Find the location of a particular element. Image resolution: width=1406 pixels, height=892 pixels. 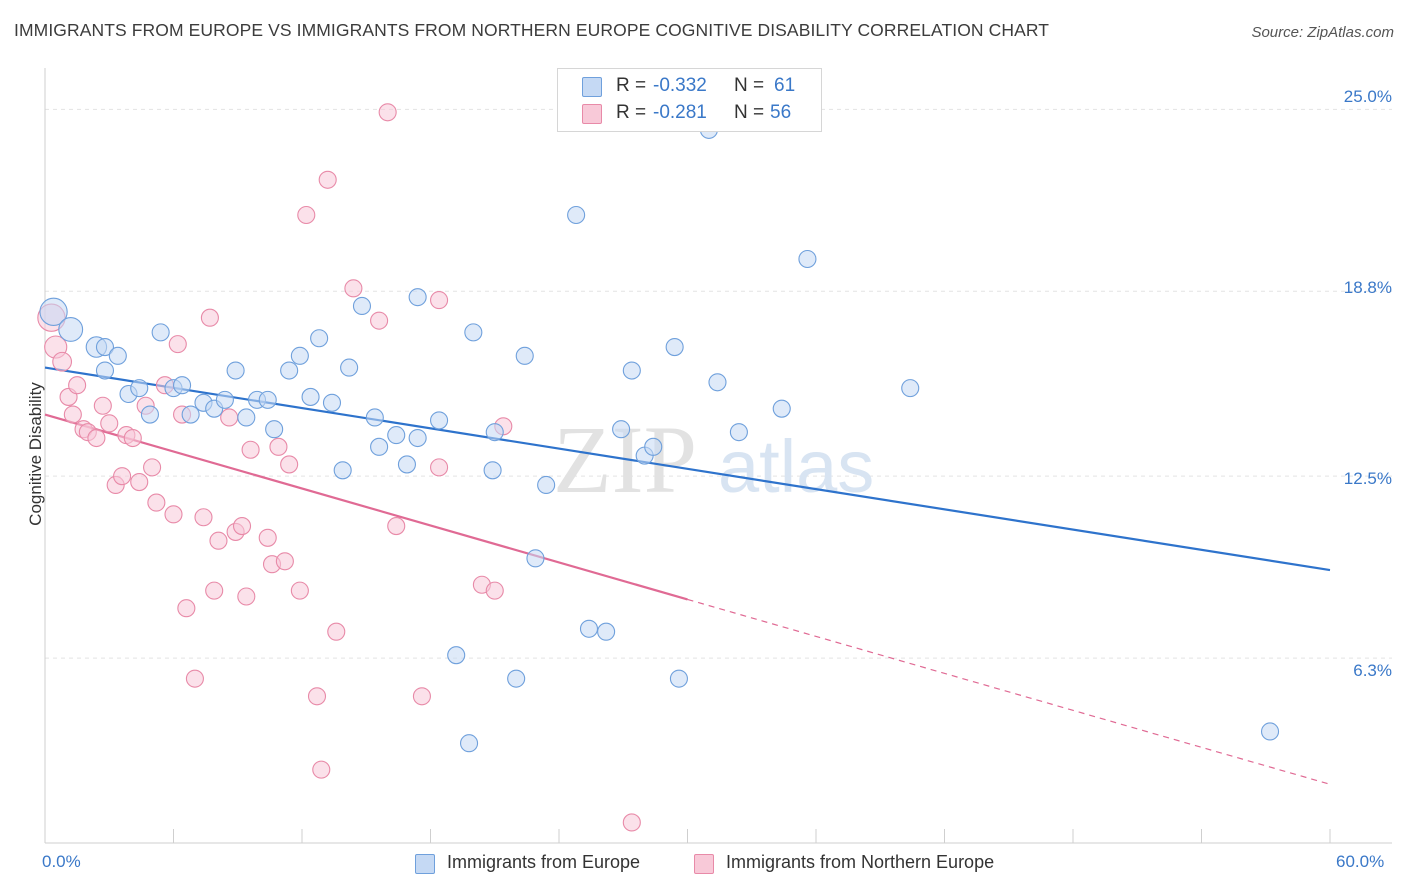

stats-legend: R = -0.332 N = 61 R = -0.281 N = 56 is located at coordinates (689, 100).